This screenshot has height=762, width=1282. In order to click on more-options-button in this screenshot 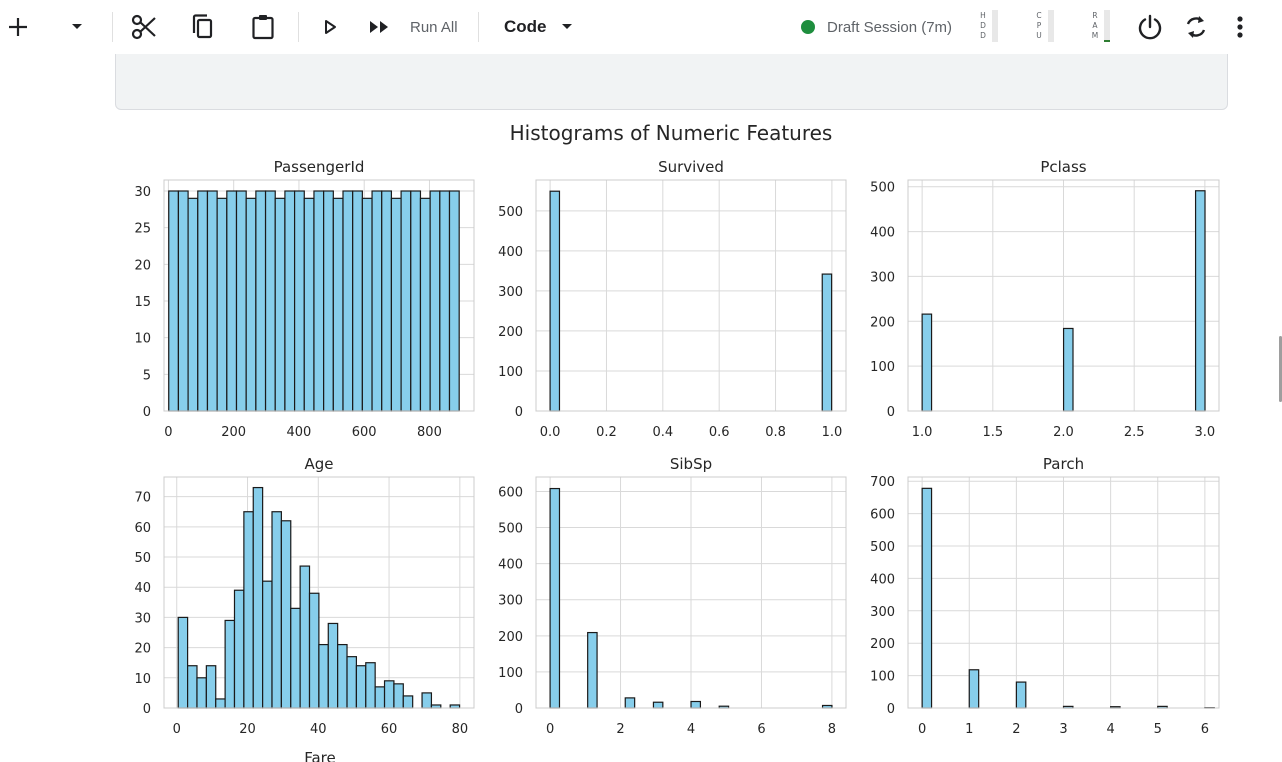, I will do `click(1240, 27)`.